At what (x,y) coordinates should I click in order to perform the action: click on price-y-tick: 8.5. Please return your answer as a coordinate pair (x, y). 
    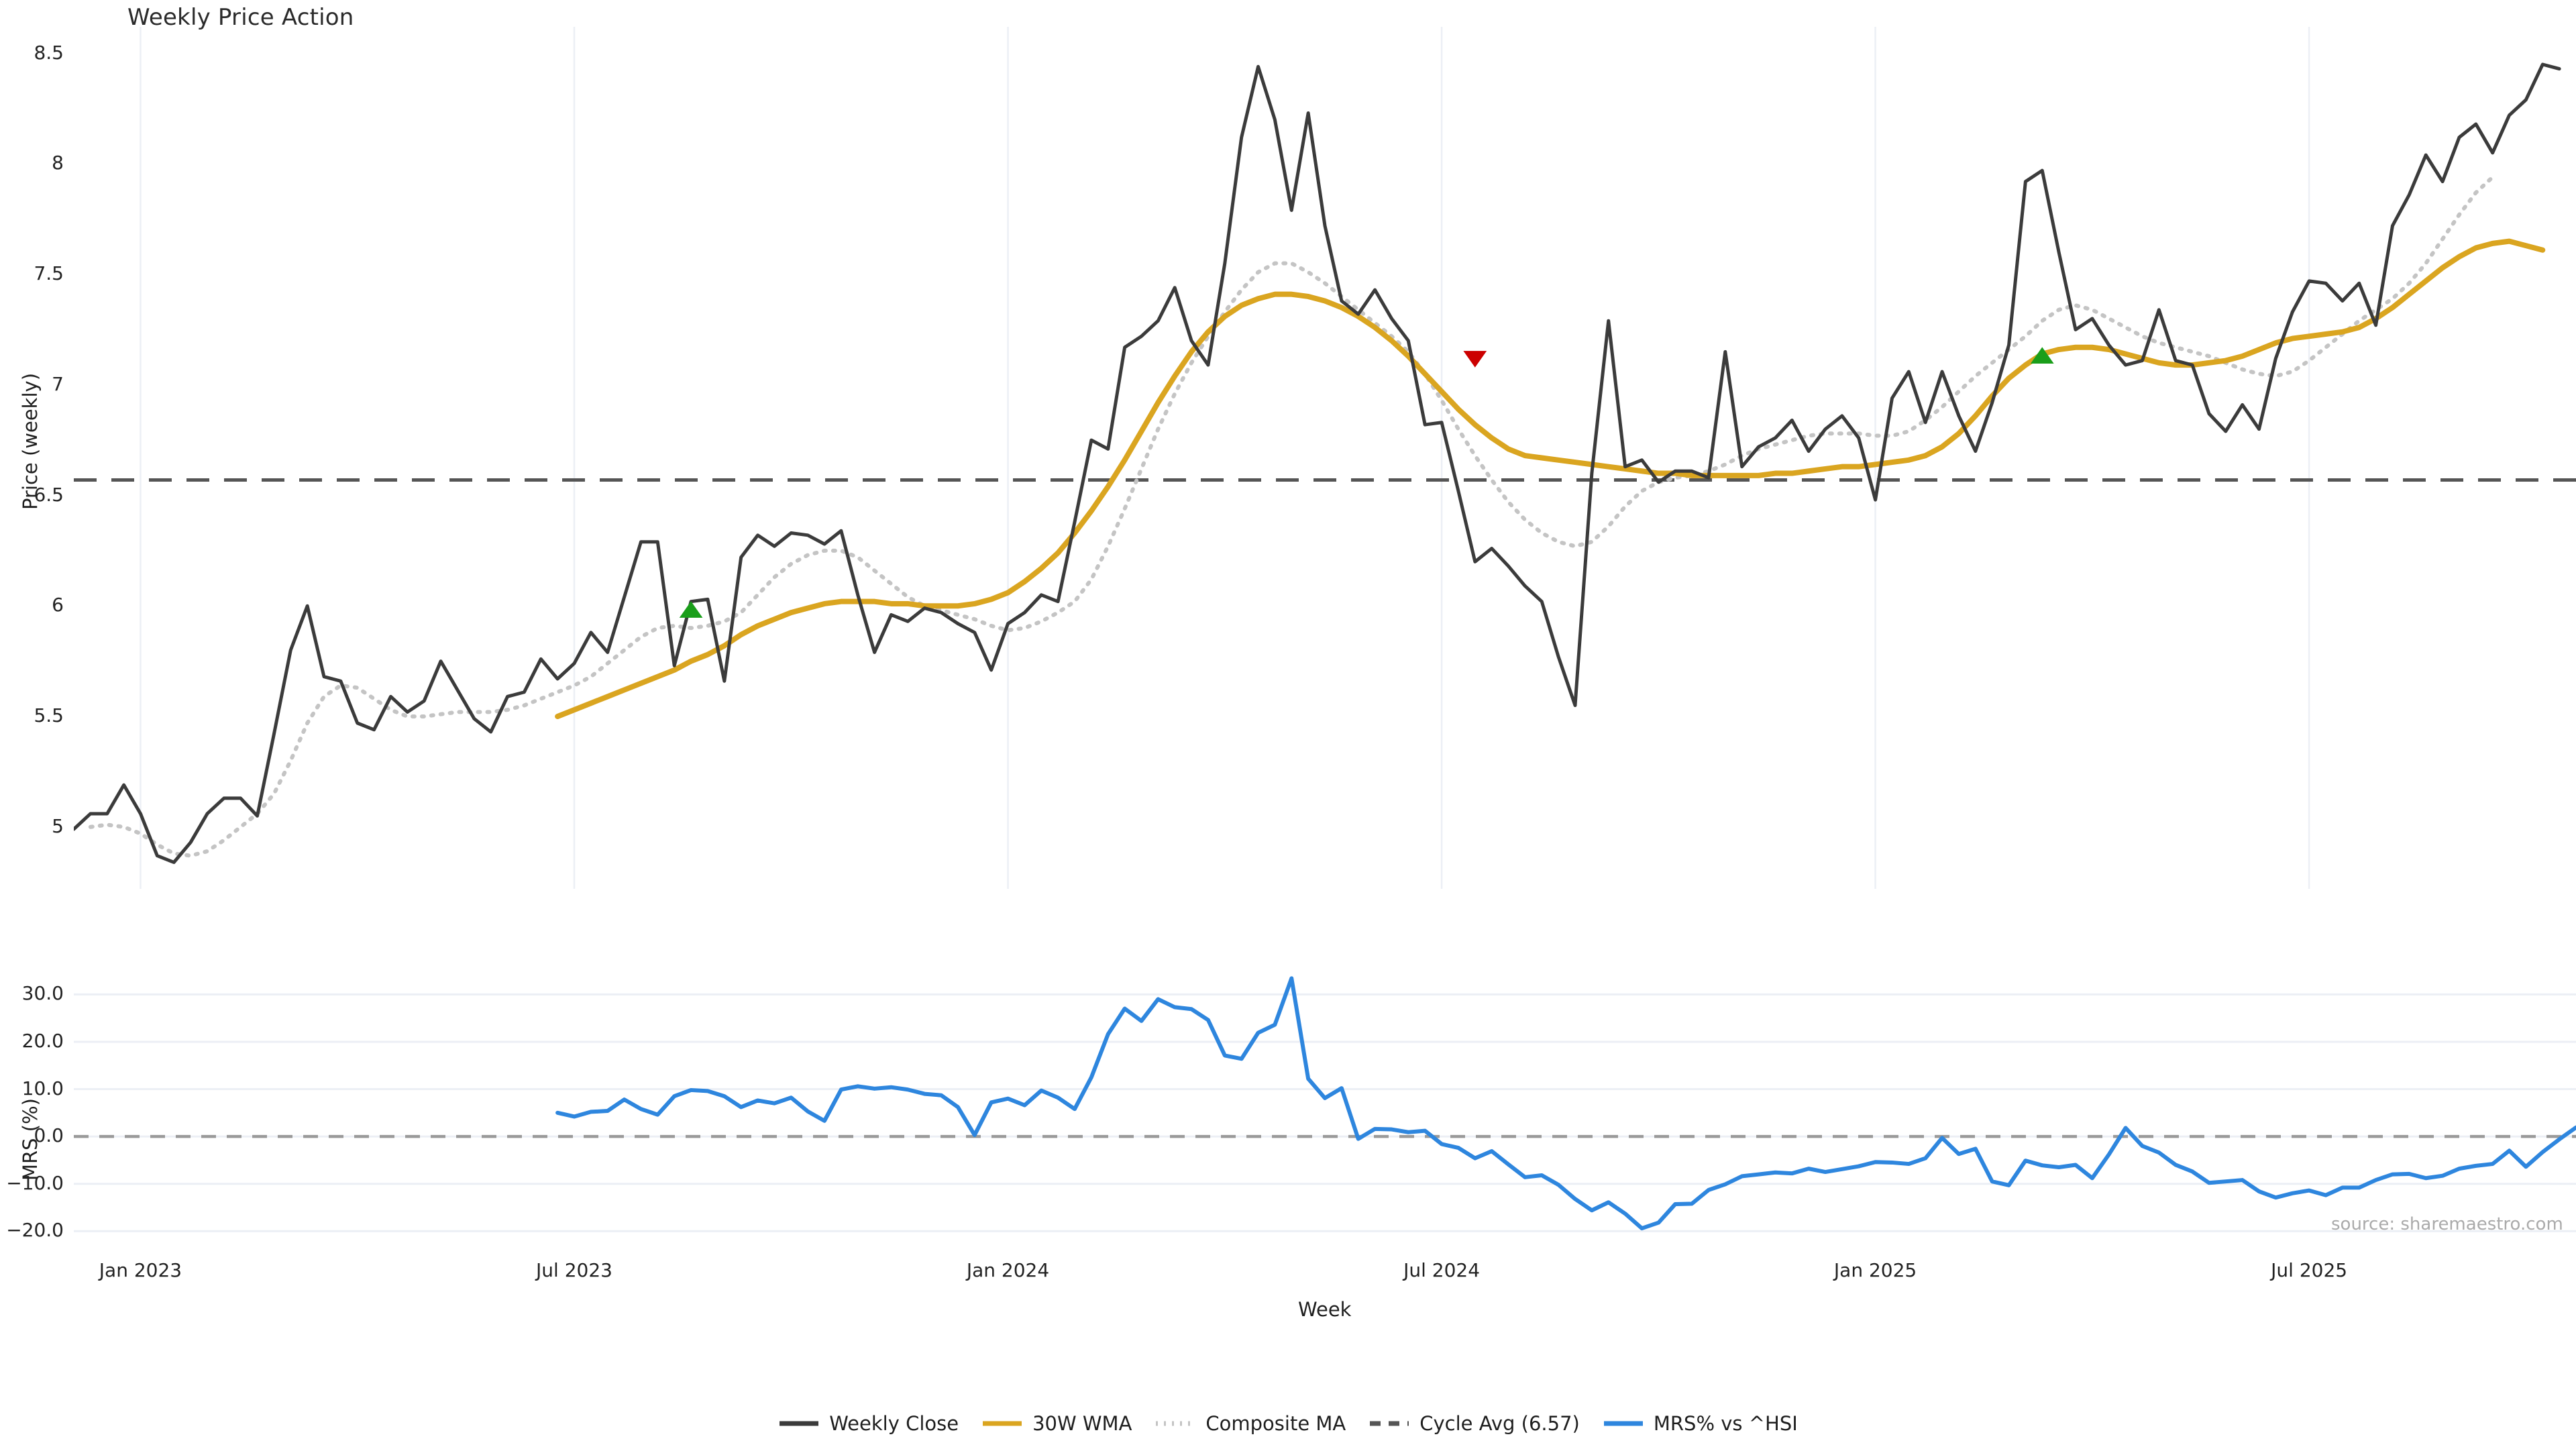
    Looking at the image, I should click on (49, 52).